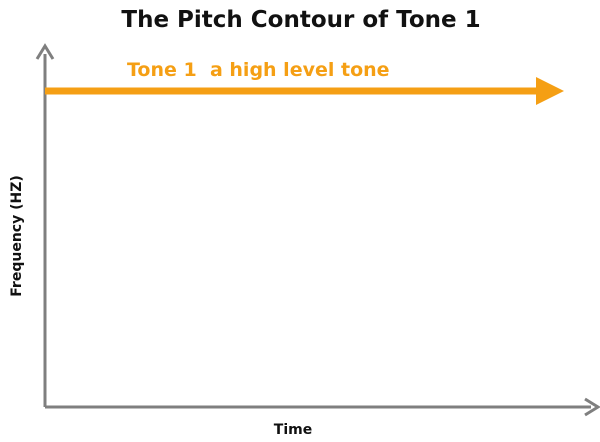 The width and height of the screenshot is (600, 442). Describe the element at coordinates (45, 51) in the screenshot. I see `y-axis-arrowhead` at that location.